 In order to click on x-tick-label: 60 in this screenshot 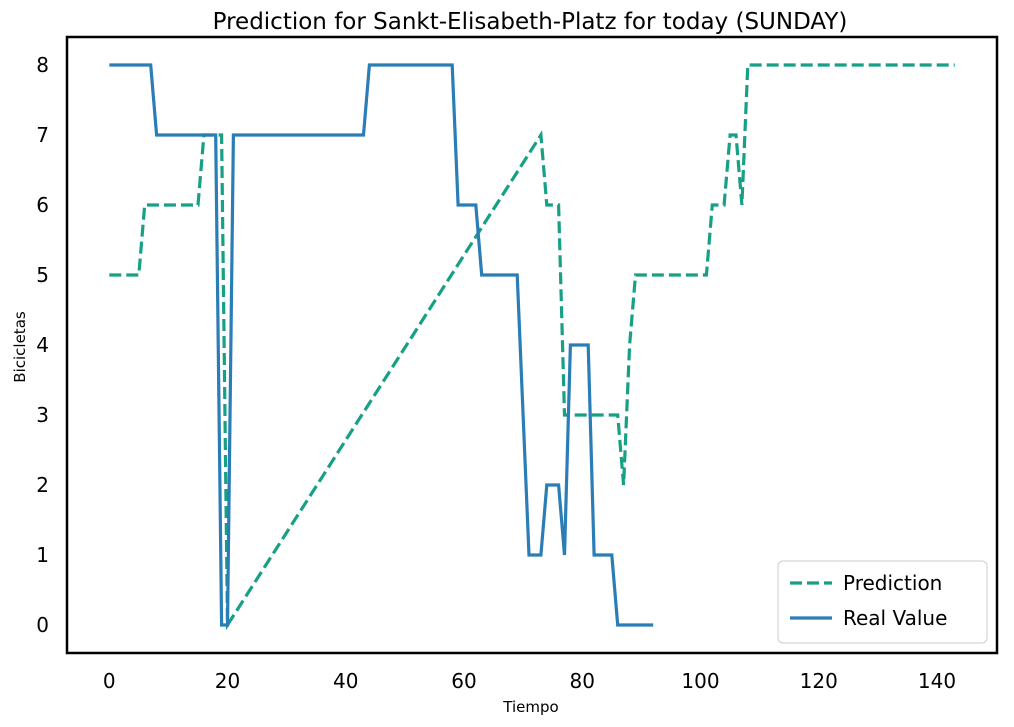, I will do `click(463, 681)`.